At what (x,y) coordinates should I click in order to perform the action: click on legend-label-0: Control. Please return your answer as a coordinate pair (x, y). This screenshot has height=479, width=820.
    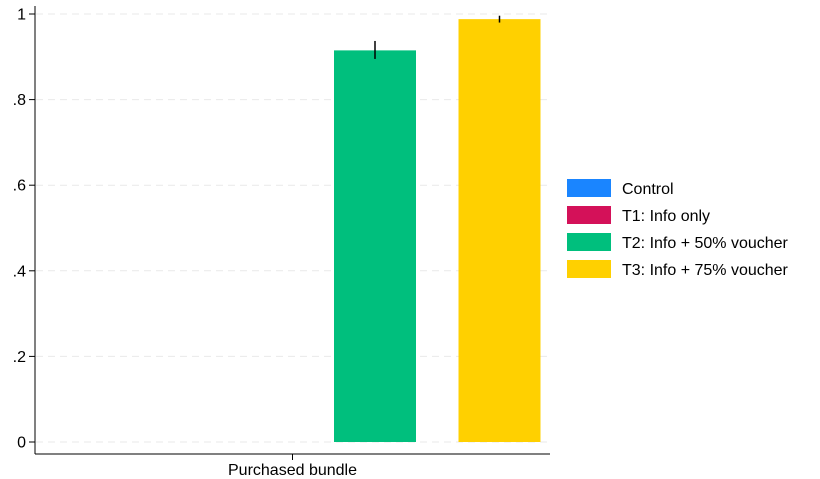
    Looking at the image, I should click on (648, 189).